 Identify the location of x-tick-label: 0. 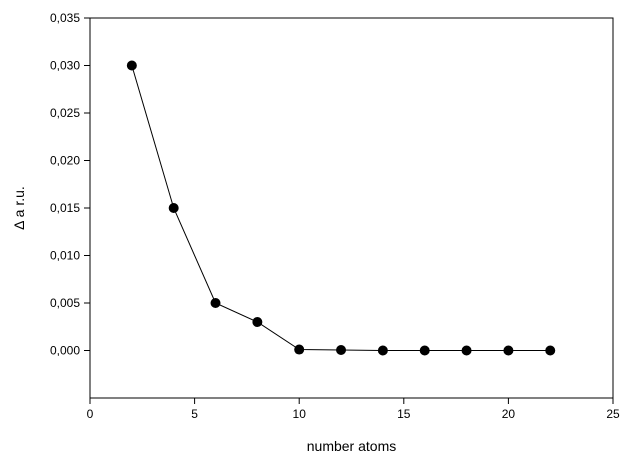
(90, 414).